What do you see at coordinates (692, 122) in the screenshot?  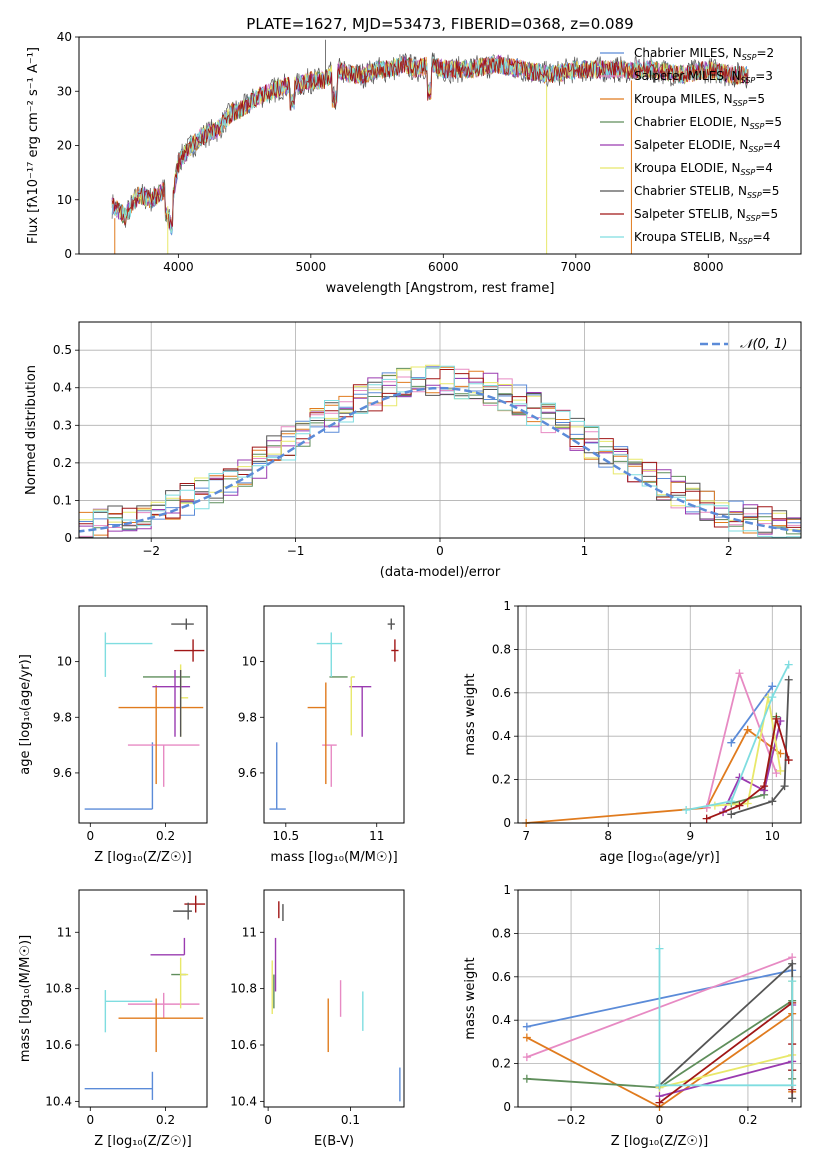 I see `legend-label: Chabrier ELODIE, N` at bounding box center [692, 122].